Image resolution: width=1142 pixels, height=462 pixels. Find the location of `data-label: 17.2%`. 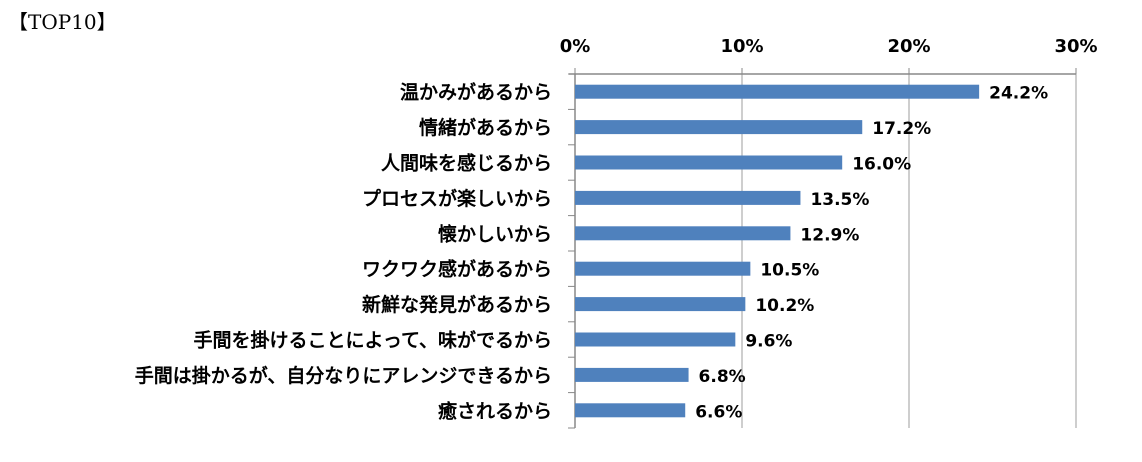

data-label: 17.2% is located at coordinates (901, 129).